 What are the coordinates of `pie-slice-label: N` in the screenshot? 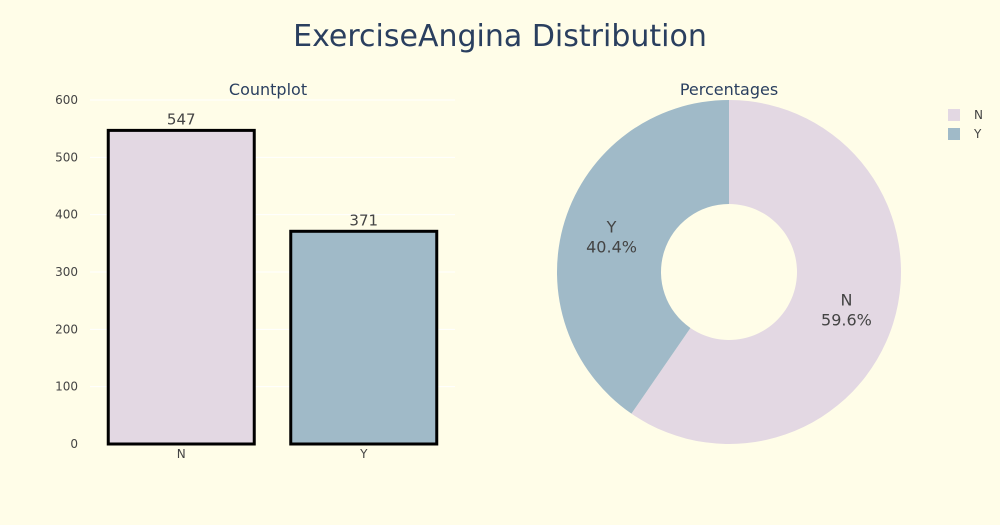 It's located at (846, 300).